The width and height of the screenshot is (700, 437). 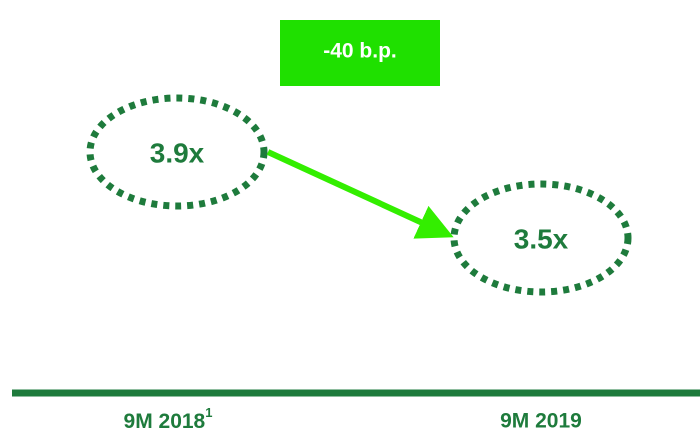 I want to click on badge-box, so click(x=360, y=53).